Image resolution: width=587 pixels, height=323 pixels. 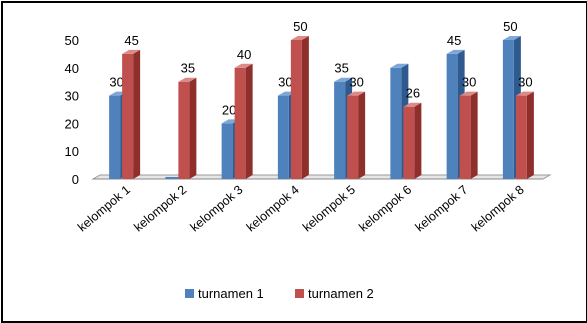 What do you see at coordinates (217, 209) in the screenshot?
I see `x-tick-label: kelompok 3` at bounding box center [217, 209].